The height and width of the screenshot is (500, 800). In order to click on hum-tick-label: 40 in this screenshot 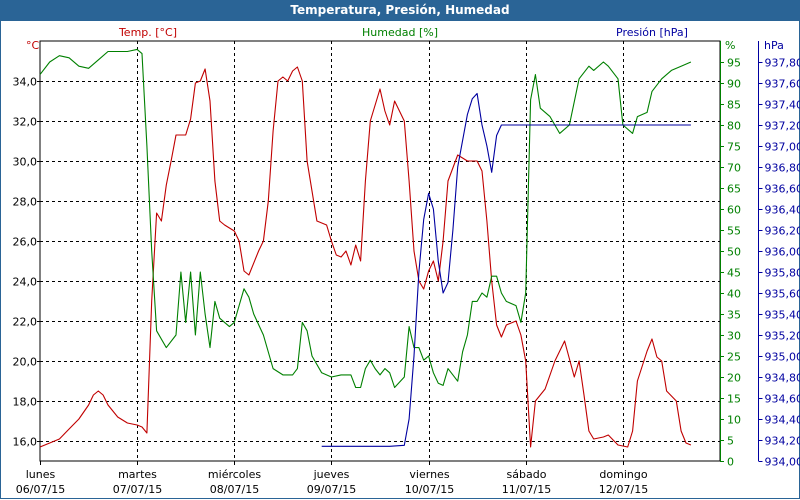, I will do `click(734, 294)`.